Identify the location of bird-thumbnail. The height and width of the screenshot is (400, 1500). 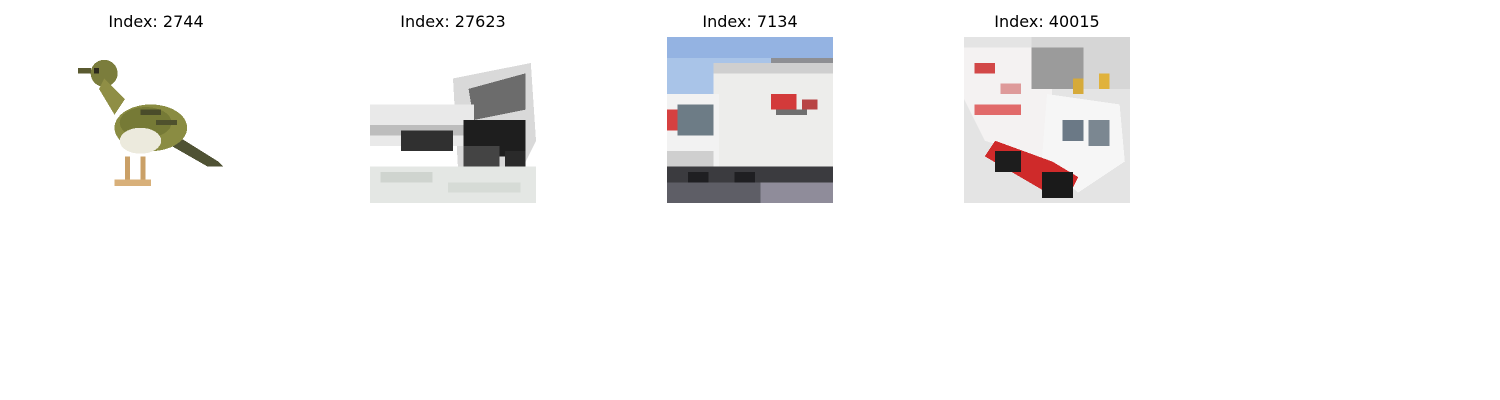
(156, 120).